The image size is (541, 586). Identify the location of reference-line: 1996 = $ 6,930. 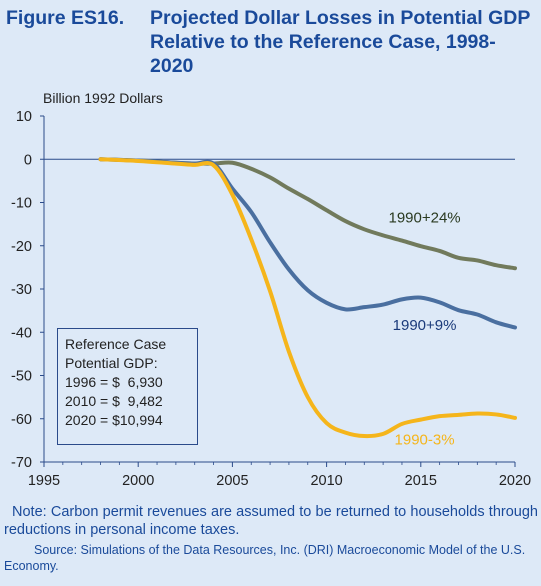
(114, 382).